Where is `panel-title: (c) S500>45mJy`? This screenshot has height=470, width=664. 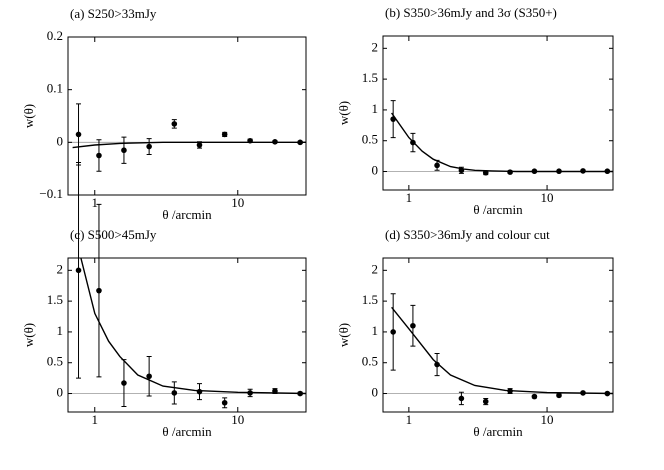
panel-title: (c) S500>45mJy is located at coordinates (113, 234).